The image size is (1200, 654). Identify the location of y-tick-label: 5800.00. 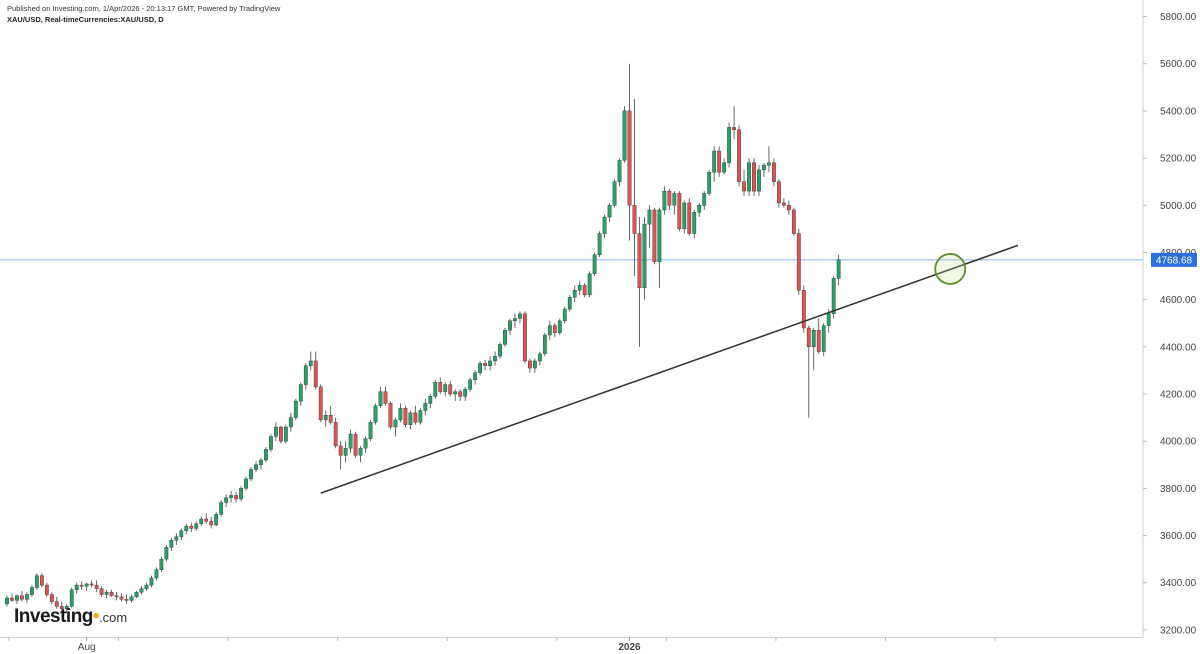
(1178, 17).